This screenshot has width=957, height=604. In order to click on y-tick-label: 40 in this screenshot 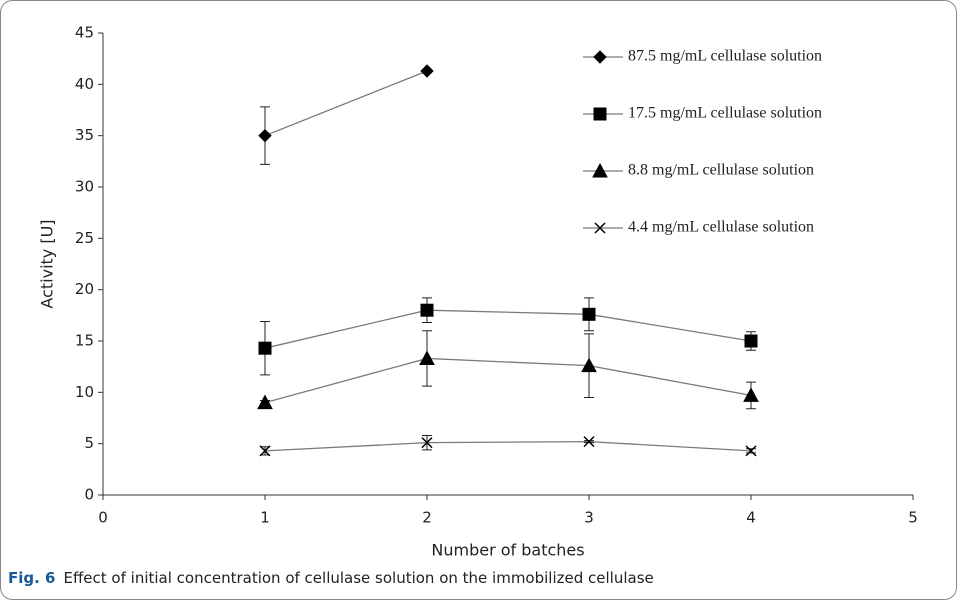, I will do `click(84, 84)`.